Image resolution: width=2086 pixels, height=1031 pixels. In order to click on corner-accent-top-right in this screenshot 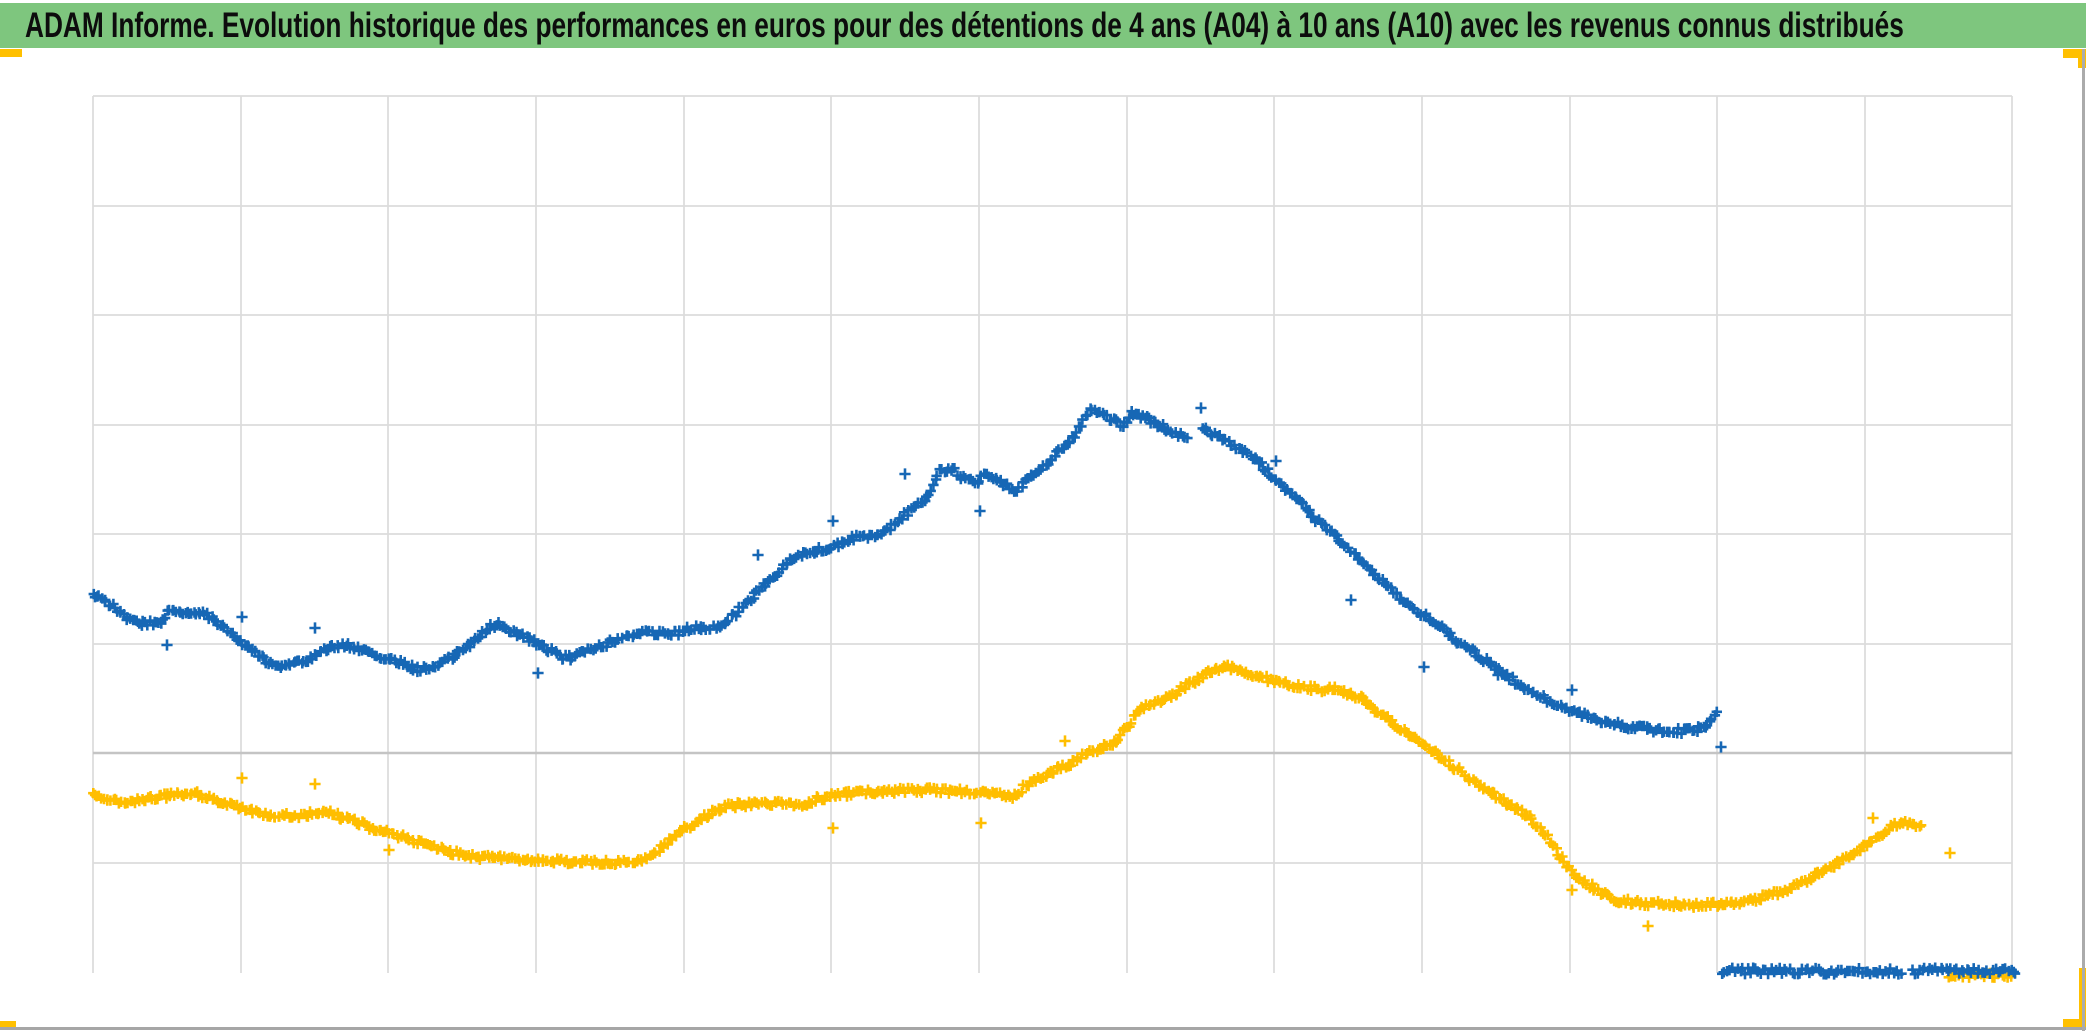, I will do `click(2074, 53)`.